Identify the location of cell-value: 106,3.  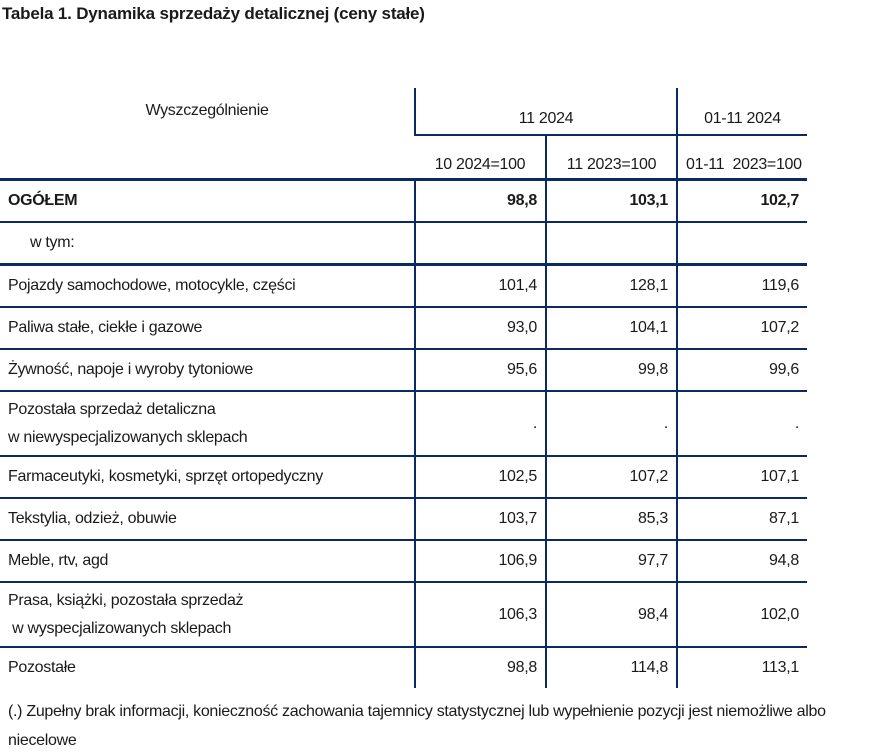
(480, 615).